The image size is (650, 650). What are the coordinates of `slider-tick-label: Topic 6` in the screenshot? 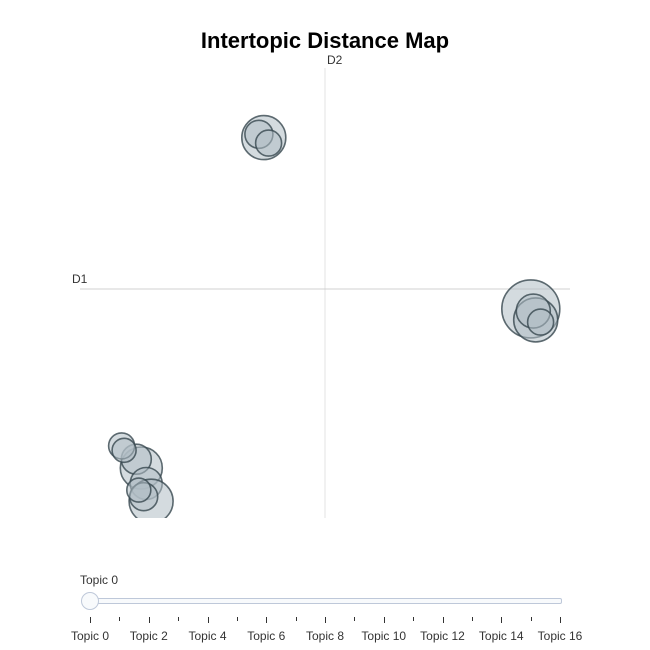 It's located at (266, 636).